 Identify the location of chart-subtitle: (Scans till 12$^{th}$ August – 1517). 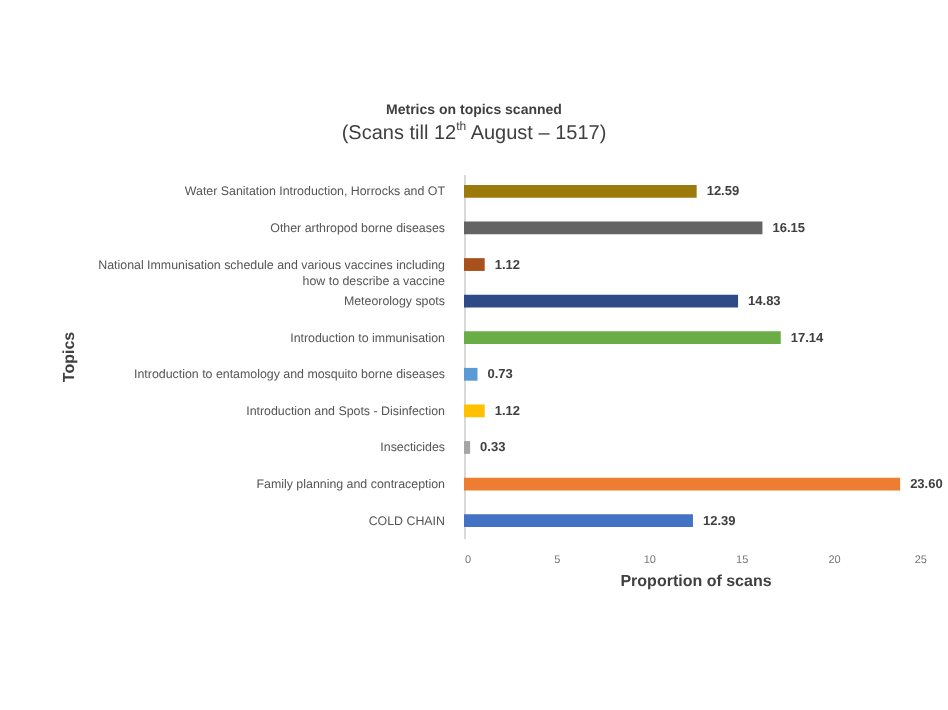
(474, 133).